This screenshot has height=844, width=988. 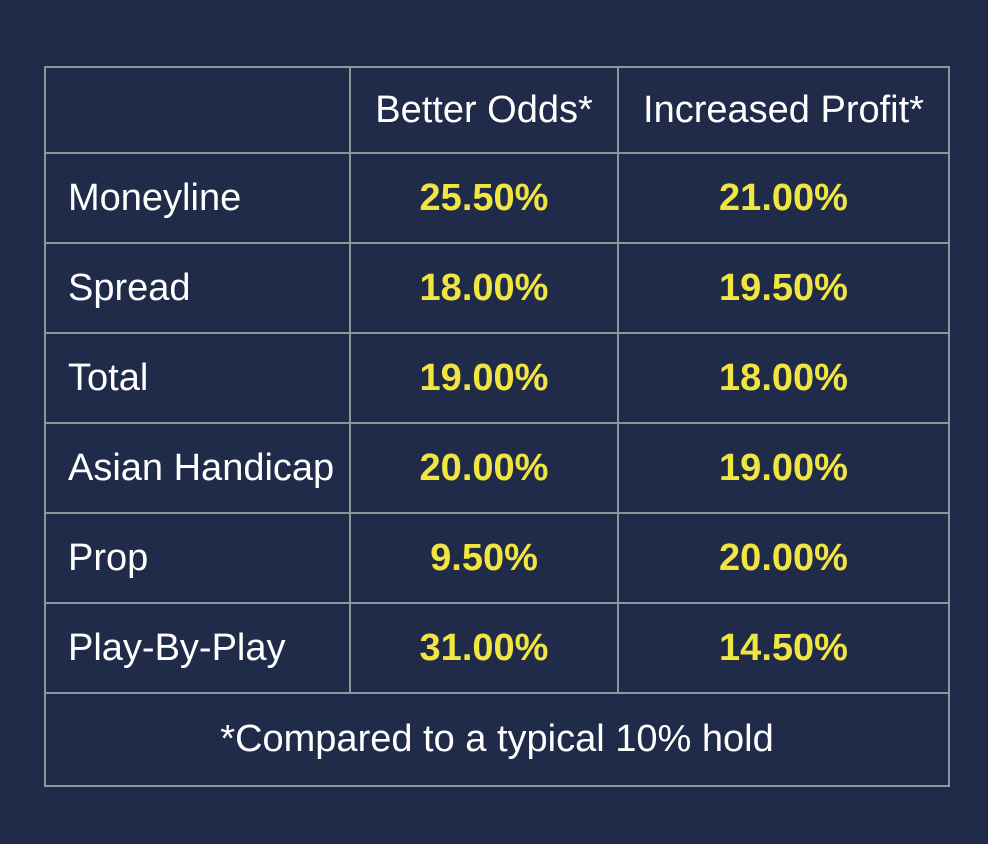 I want to click on increased-profit-value: 21.00%, so click(x=783, y=198).